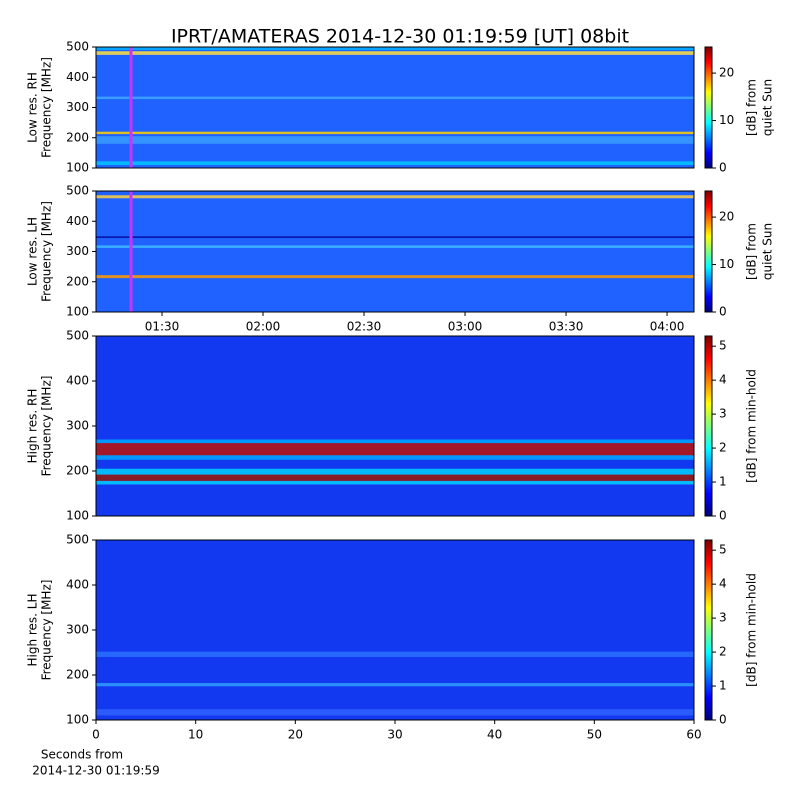 This screenshot has height=804, width=800. I want to click on x-note: Seconds from, so click(82, 755).